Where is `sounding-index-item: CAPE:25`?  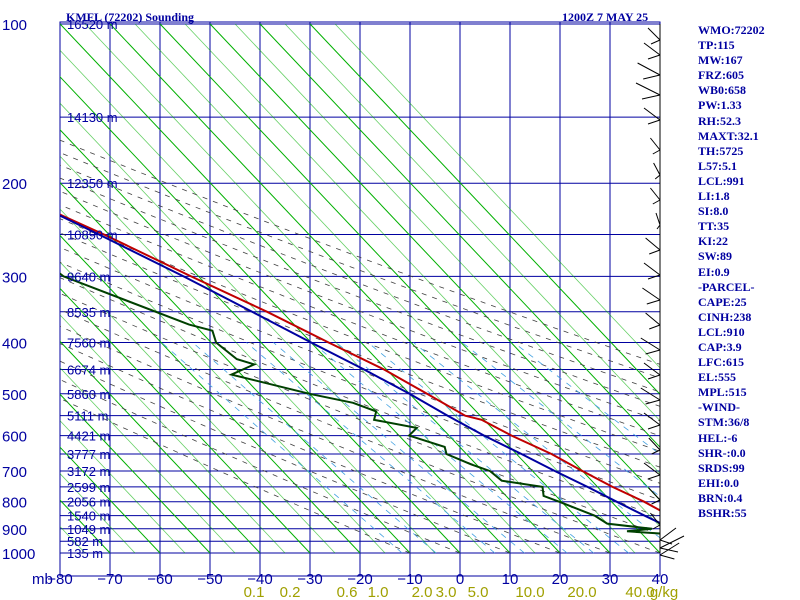
sounding-index-item: CAPE:25 is located at coordinates (722, 301).